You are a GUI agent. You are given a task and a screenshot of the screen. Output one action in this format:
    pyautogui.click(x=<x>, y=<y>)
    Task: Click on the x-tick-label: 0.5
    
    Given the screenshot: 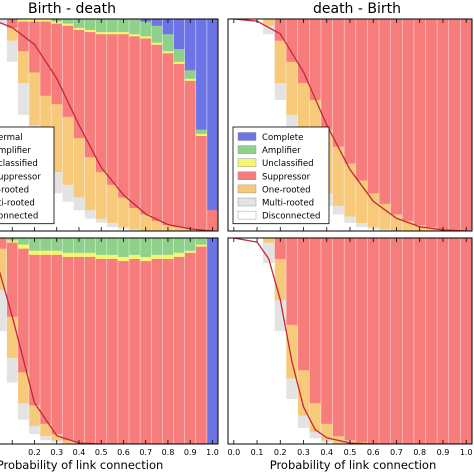 What is the action you would take?
    pyautogui.click(x=350, y=452)
    